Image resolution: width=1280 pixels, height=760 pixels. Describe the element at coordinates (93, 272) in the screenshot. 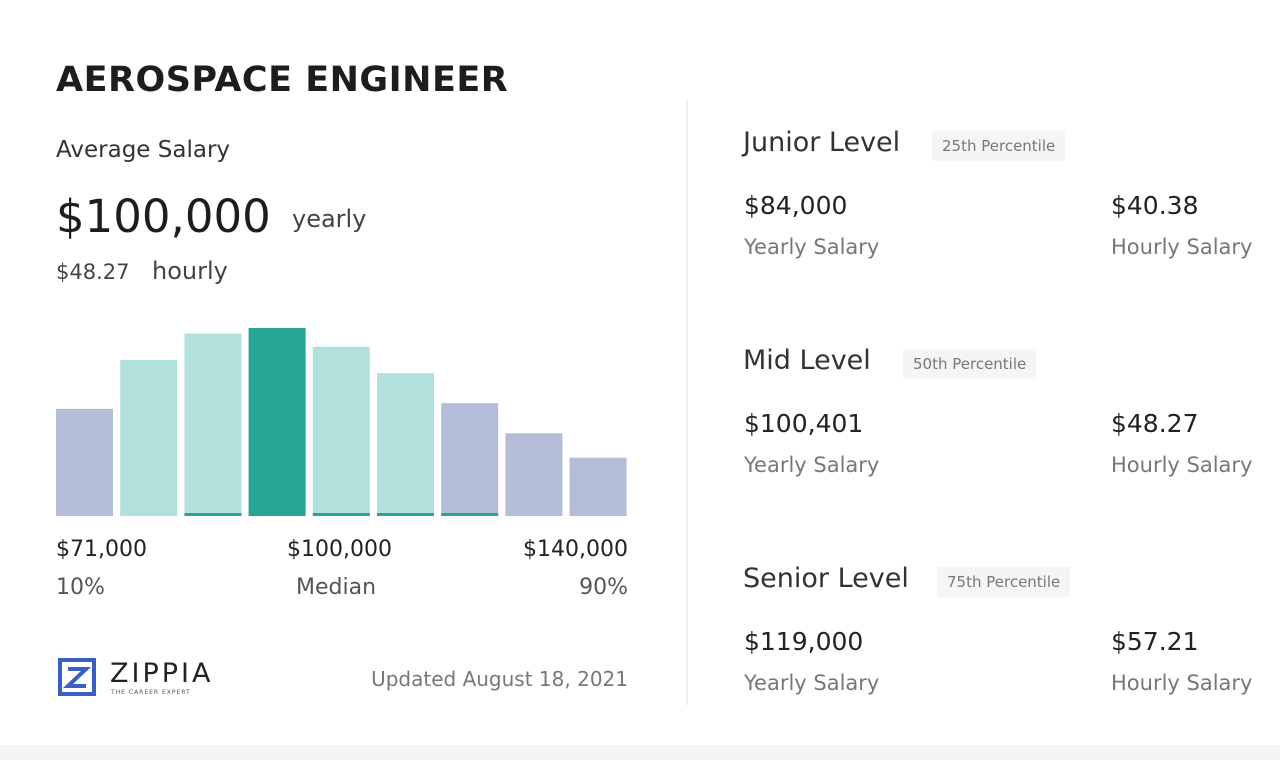

I see `average-hourly-value: $48.27` at that location.